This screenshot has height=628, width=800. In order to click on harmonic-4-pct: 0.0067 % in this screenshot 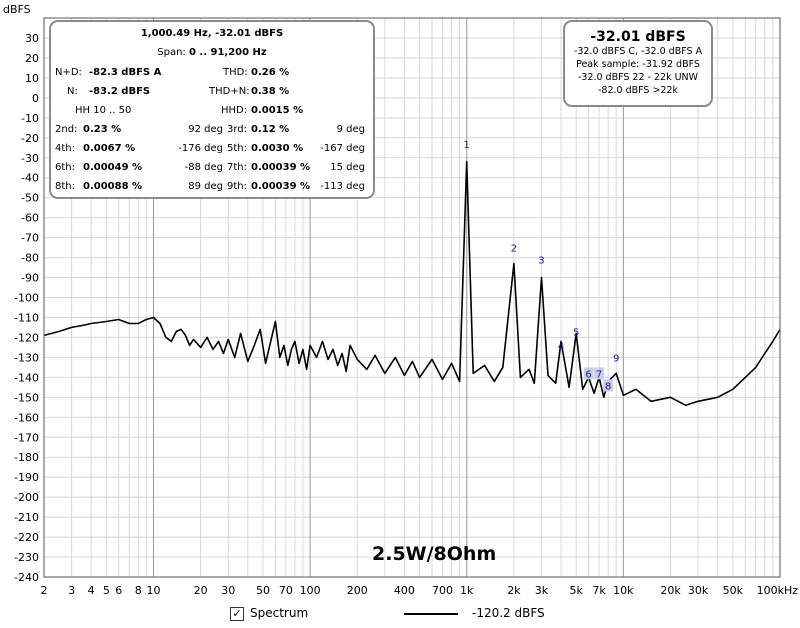, I will do `click(109, 148)`.